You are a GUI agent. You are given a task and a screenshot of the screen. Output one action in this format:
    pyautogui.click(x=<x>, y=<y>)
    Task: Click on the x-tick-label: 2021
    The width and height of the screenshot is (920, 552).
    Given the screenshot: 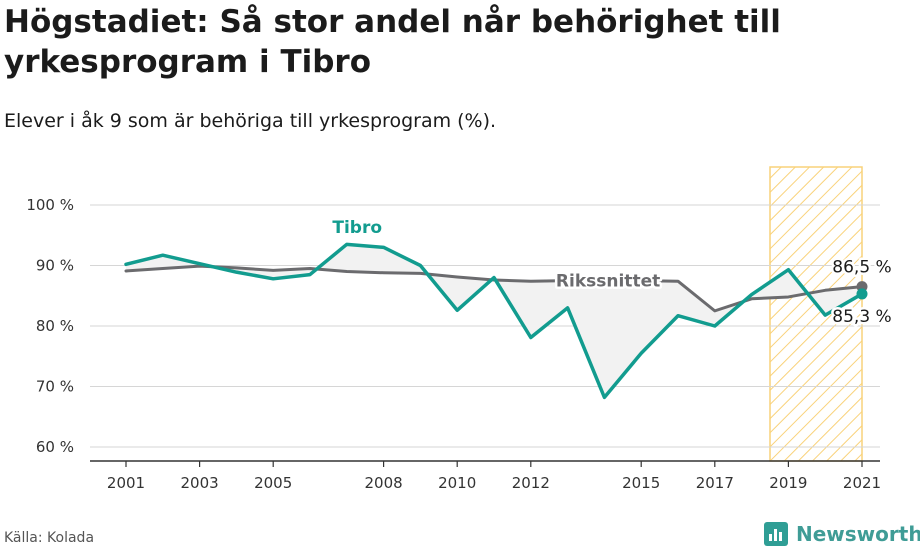 What is the action you would take?
    pyautogui.click(x=862, y=483)
    